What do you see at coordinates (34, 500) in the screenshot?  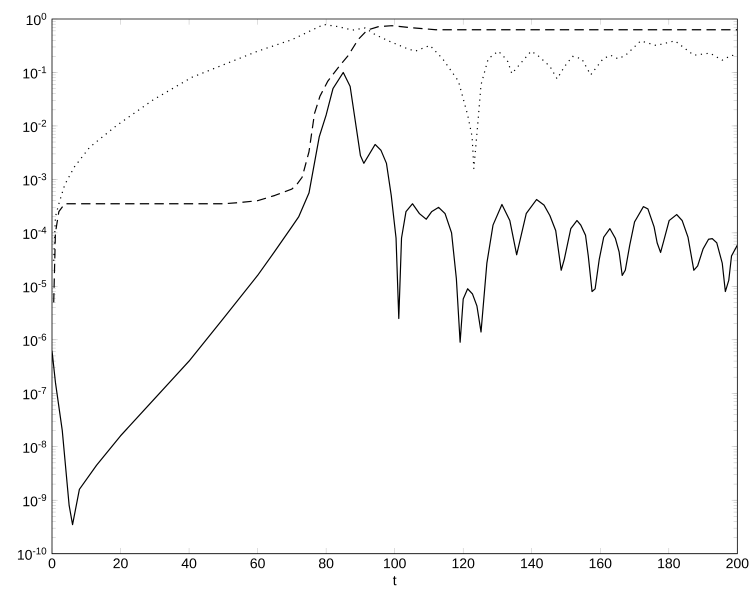 I see `y-tick-label: 10$^{-9}$` at bounding box center [34, 500].